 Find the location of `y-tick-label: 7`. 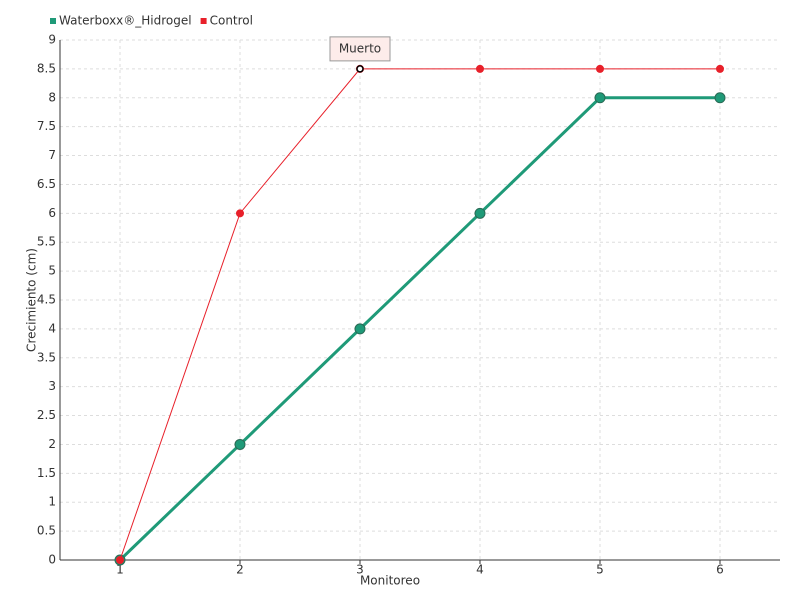

y-tick-label: 7 is located at coordinates (52, 155).